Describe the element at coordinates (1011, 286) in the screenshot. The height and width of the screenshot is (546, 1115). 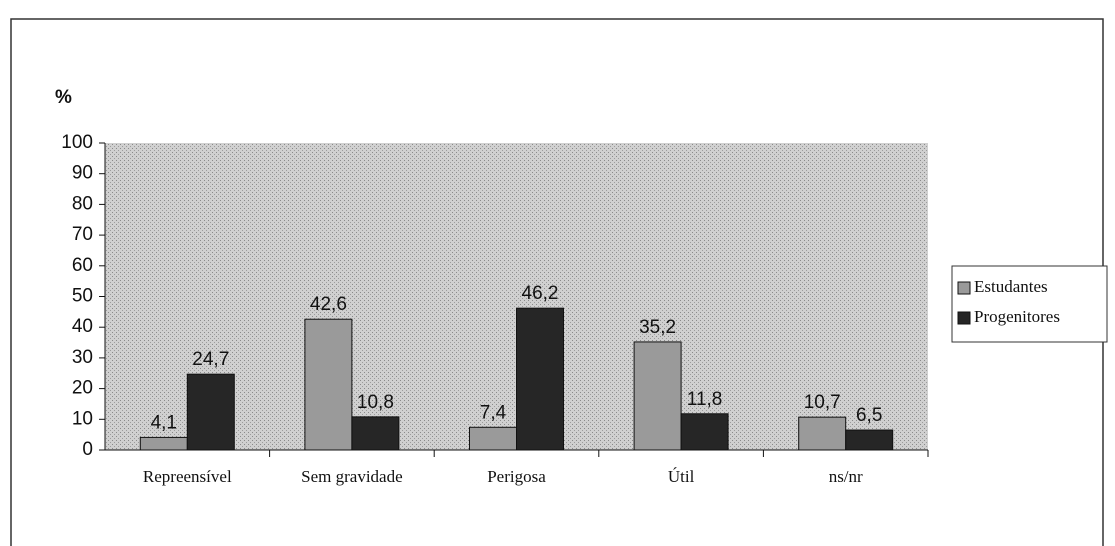
I see `legend-label: Estudantes` at that location.